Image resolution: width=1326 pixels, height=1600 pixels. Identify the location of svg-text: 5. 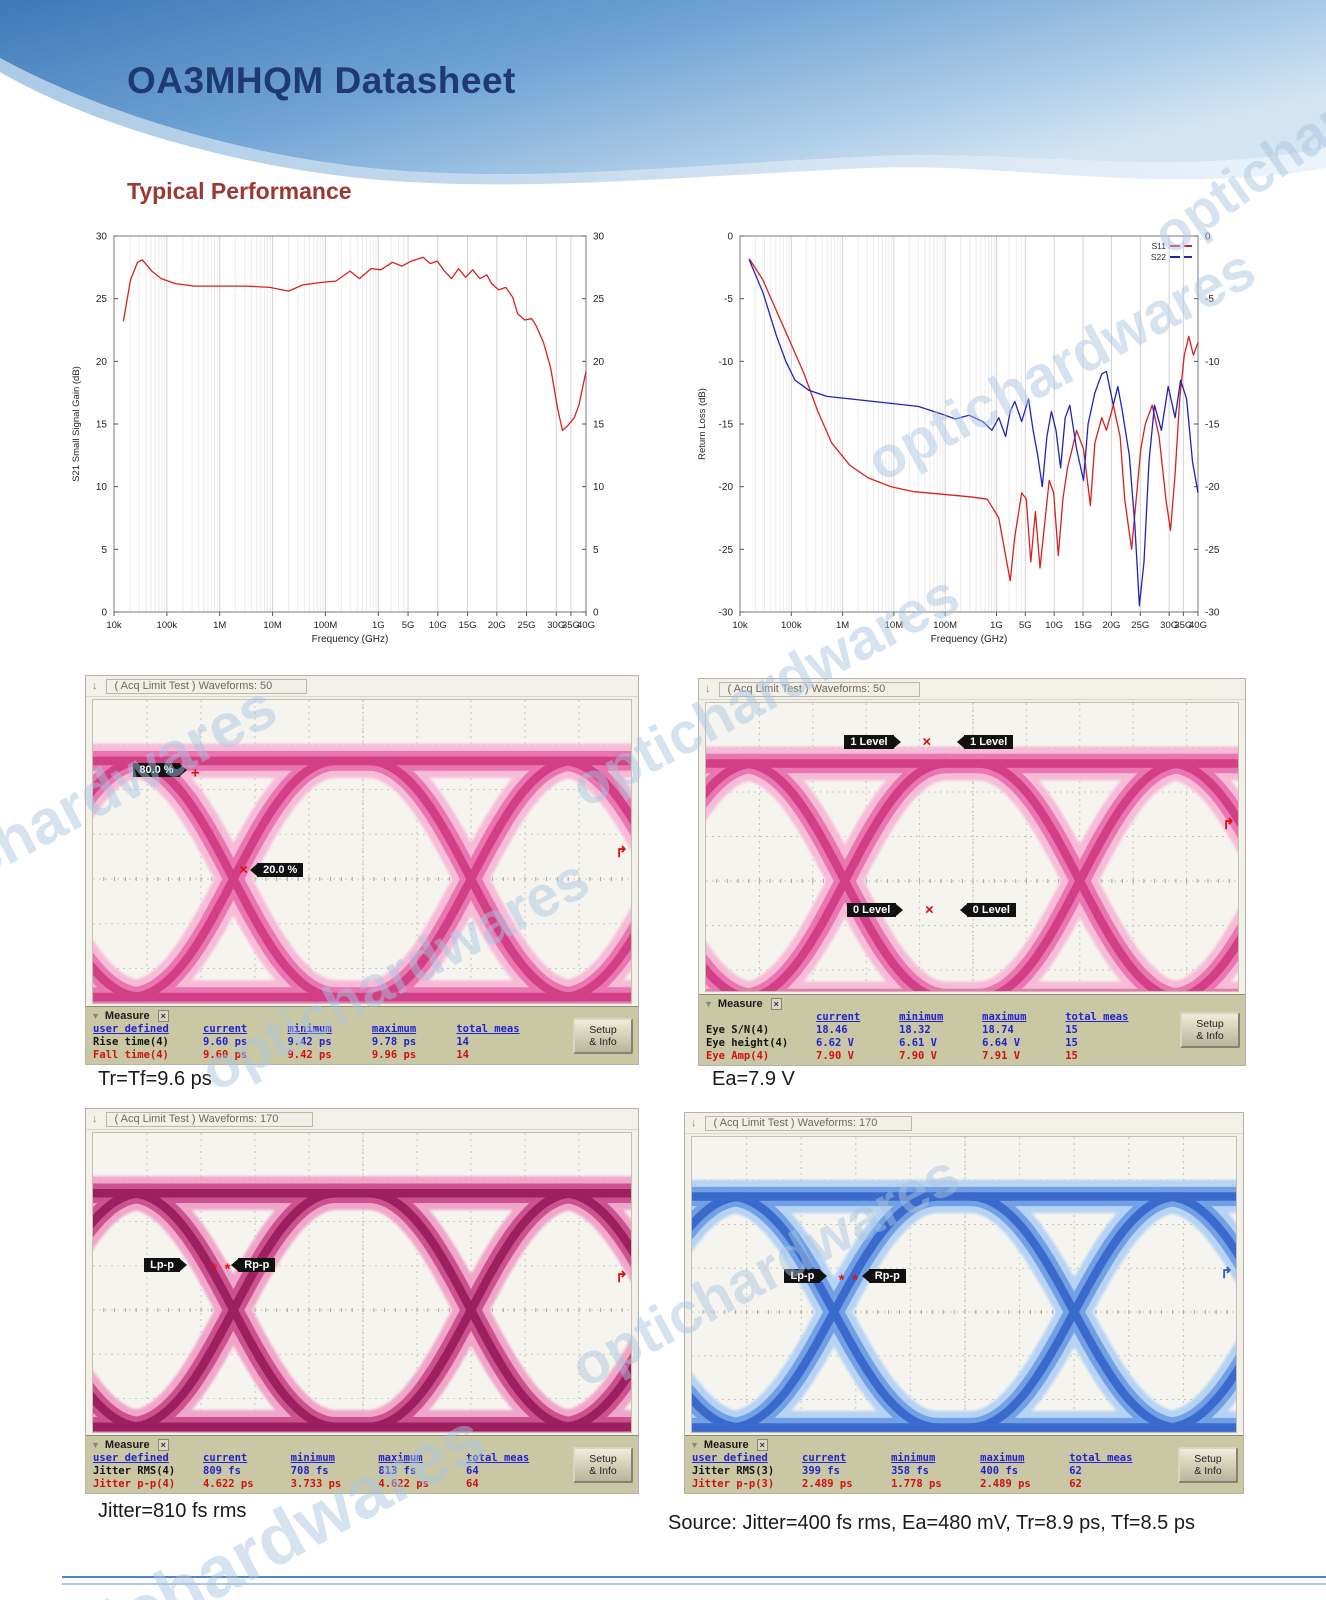
(104, 550).